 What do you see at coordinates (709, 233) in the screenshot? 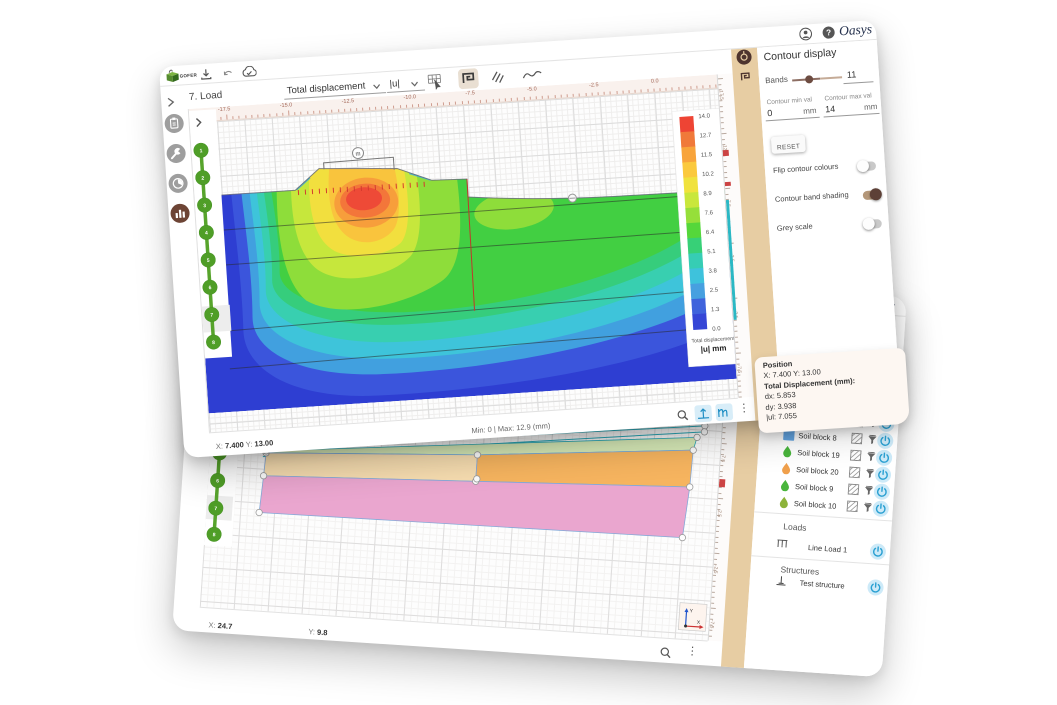
I see `svg-text: 6.4` at bounding box center [709, 233].